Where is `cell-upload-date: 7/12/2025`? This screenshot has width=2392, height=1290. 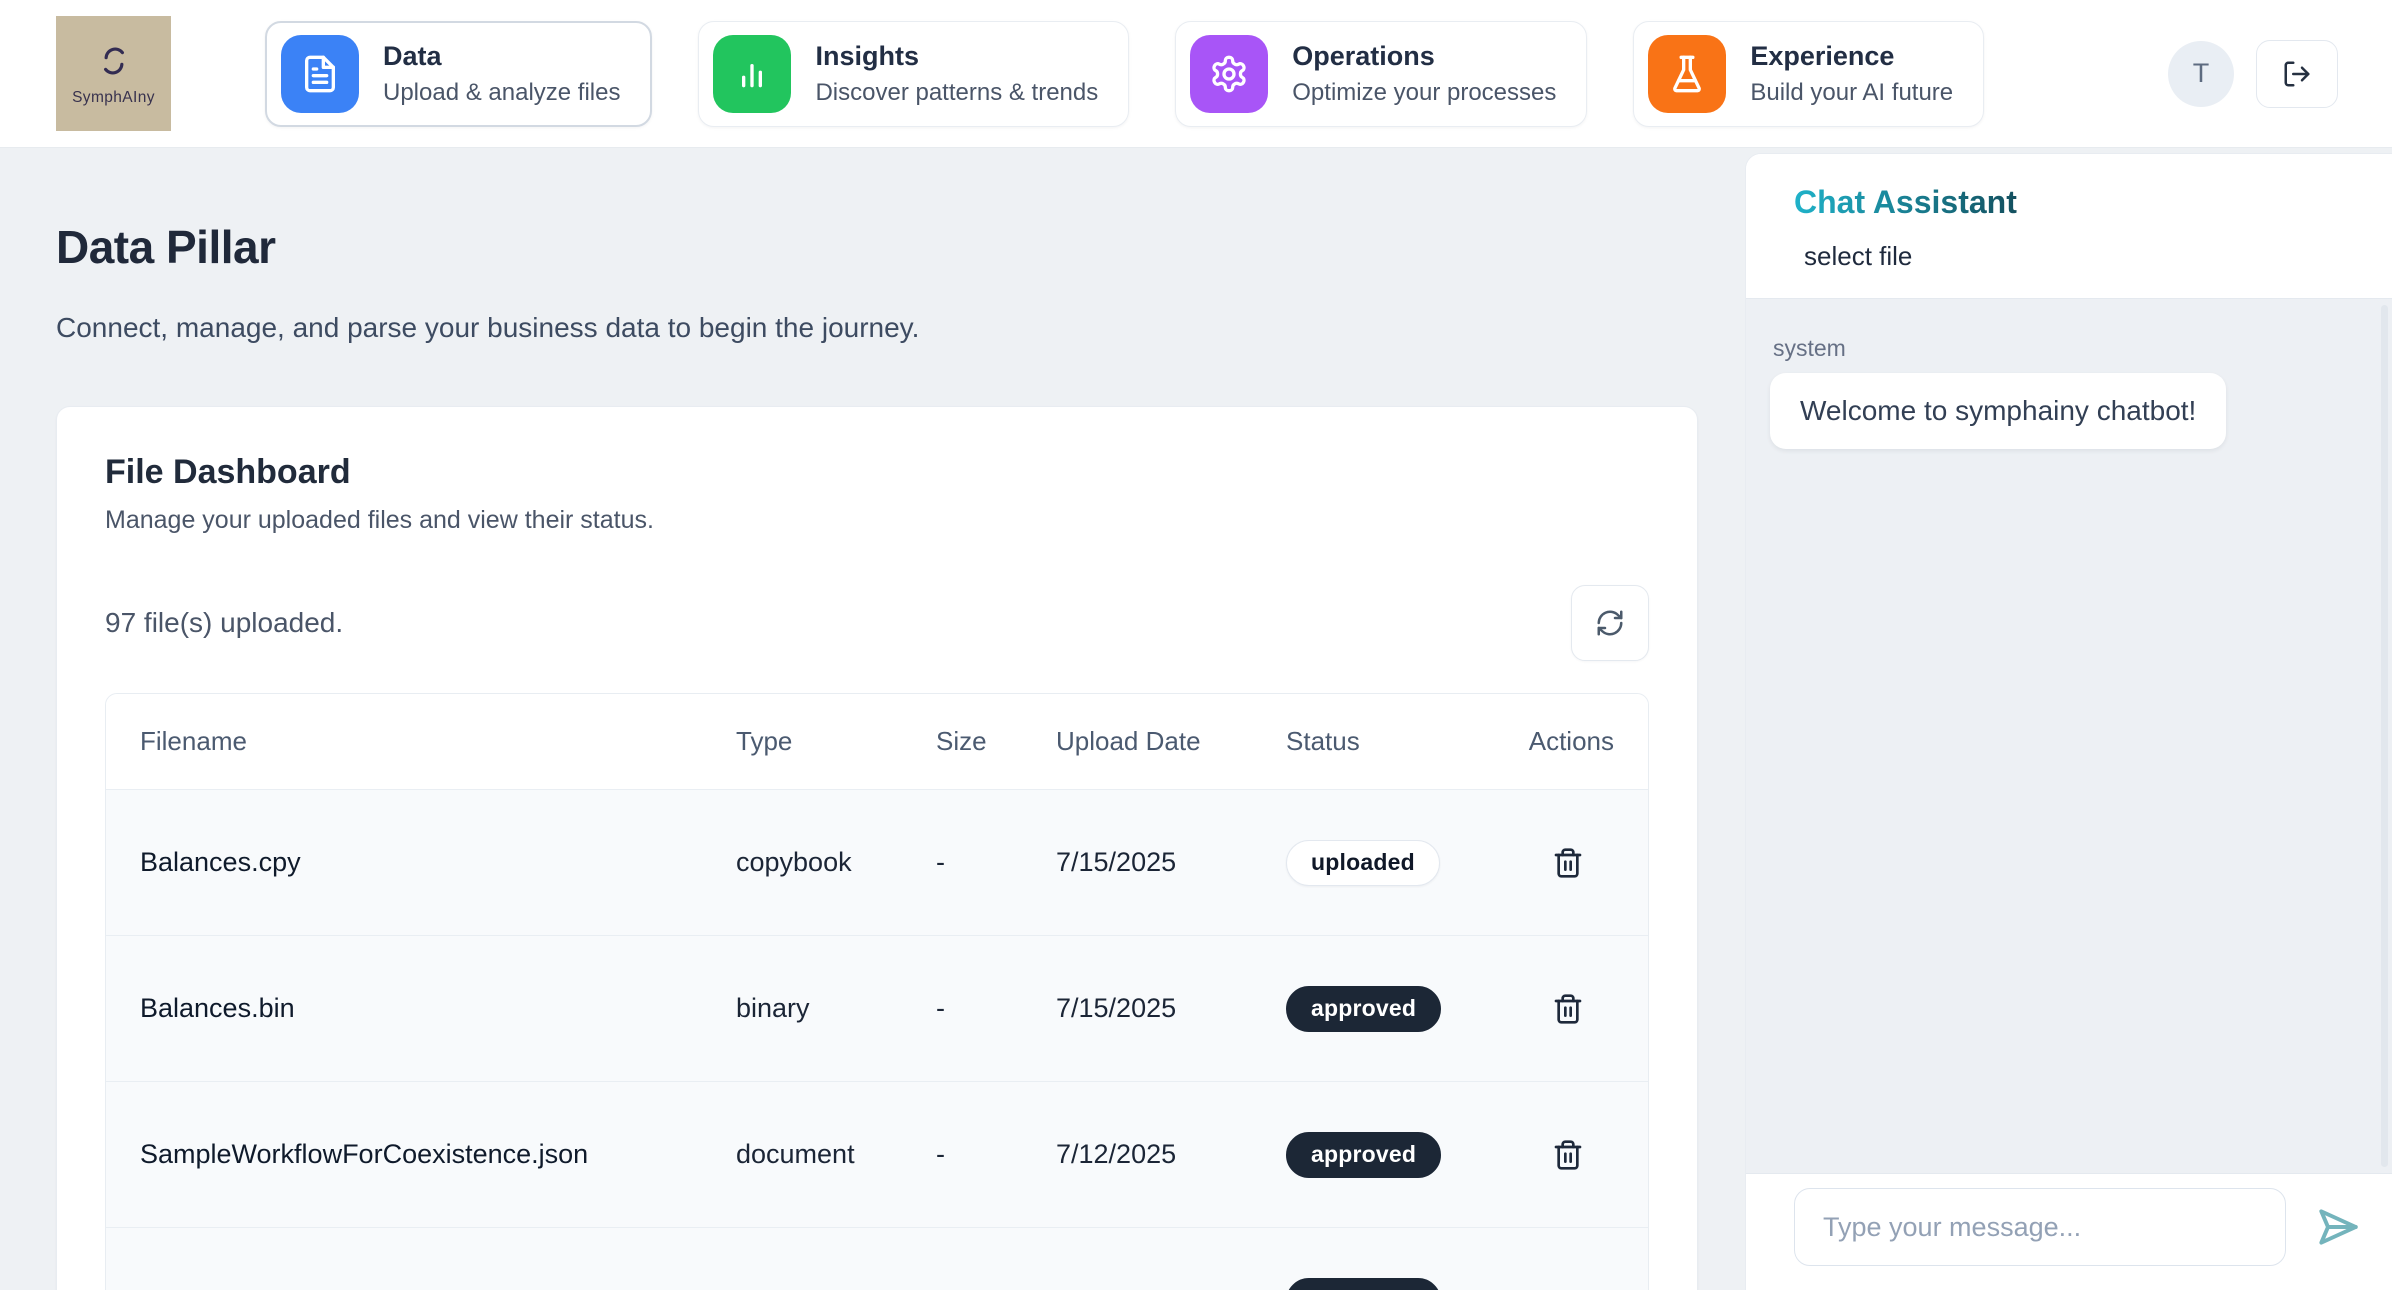
cell-upload-date: 7/12/2025 is located at coordinates (1116, 1154).